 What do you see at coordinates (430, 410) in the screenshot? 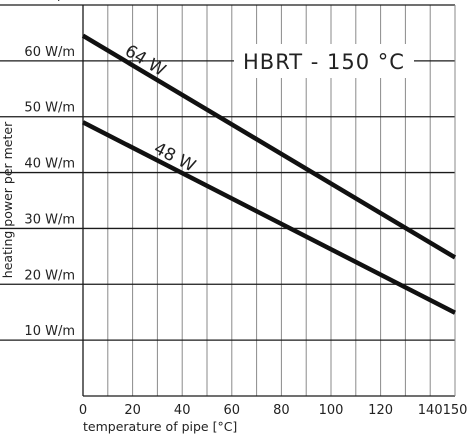
I see `x-tick-label: 140` at bounding box center [430, 410].